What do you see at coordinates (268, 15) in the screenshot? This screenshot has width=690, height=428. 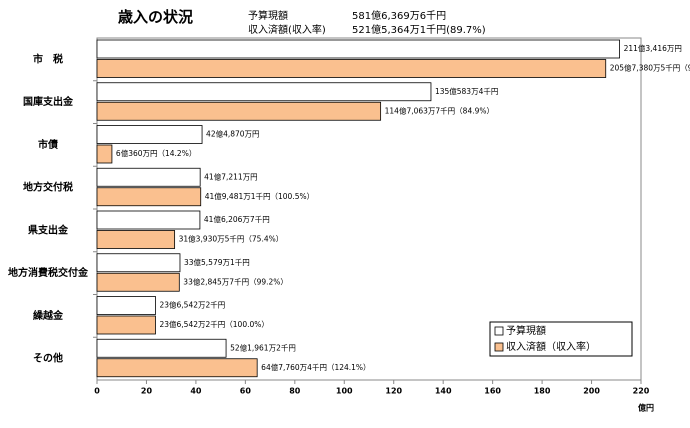 I see `header-label: 予算現額` at bounding box center [268, 15].